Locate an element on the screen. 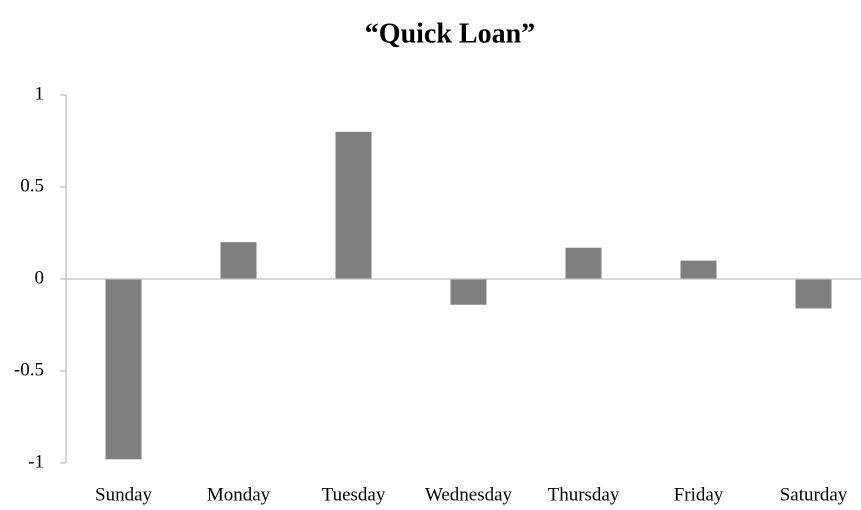 The width and height of the screenshot is (861, 510). y-tick-label: 1 is located at coordinates (40, 93).